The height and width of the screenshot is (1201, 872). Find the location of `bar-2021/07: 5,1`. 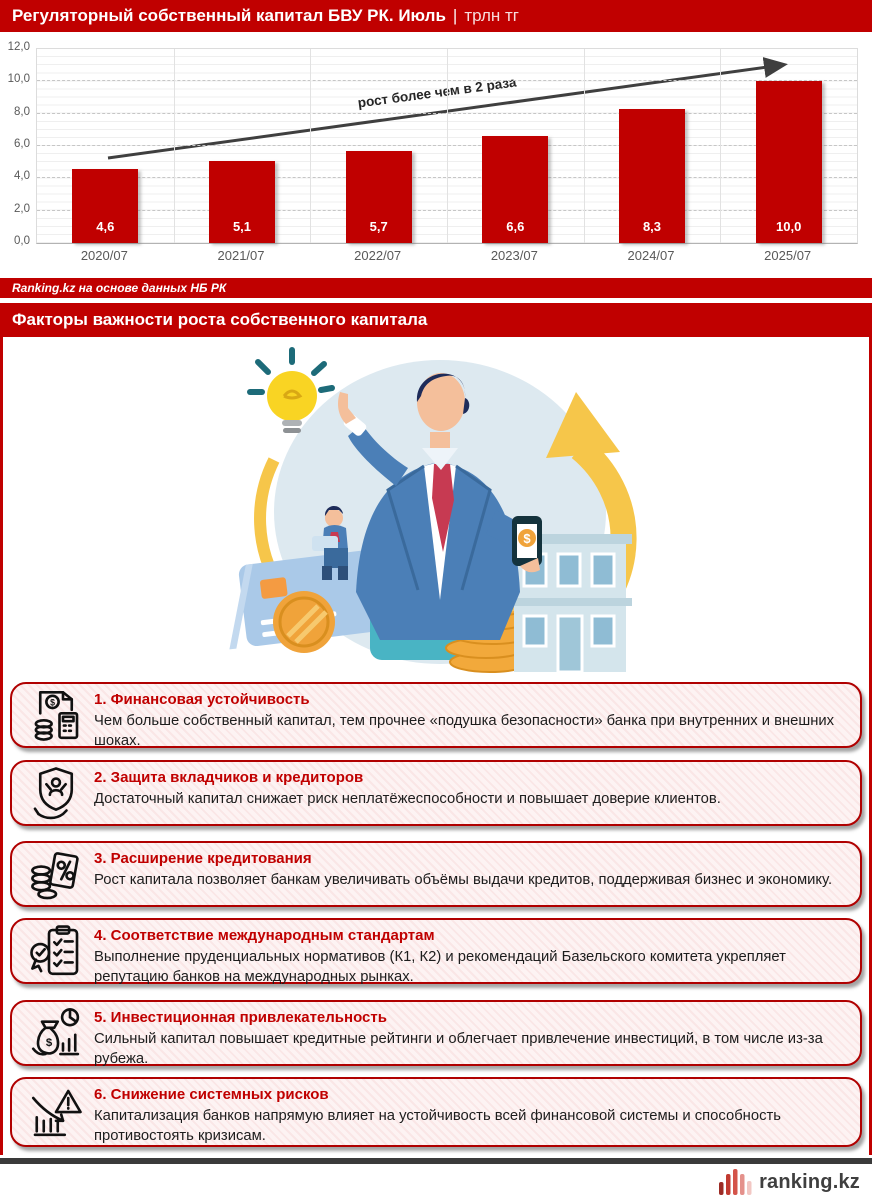

bar-2021/07: 5,1 is located at coordinates (242, 201).